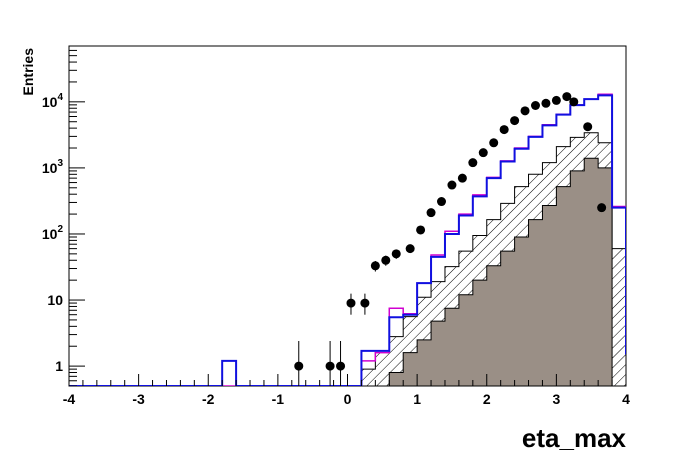  What do you see at coordinates (53, 233) in the screenshot?
I see `y-tick-label: 10²` at bounding box center [53, 233].